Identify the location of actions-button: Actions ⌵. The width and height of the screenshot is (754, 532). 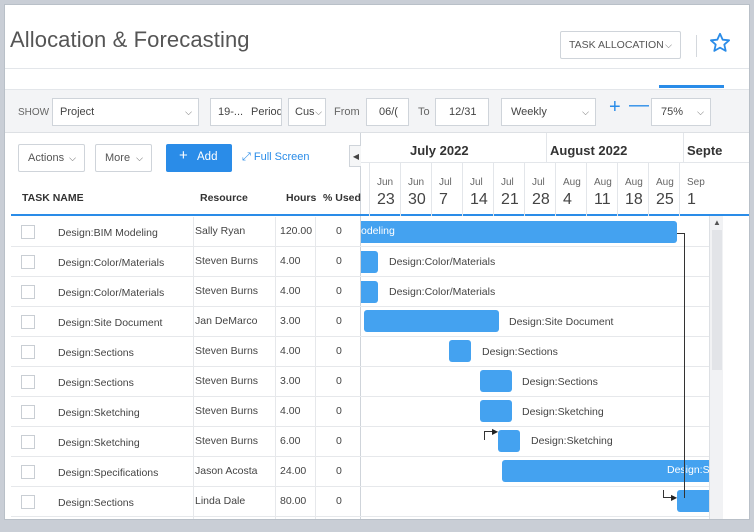
(51, 158).